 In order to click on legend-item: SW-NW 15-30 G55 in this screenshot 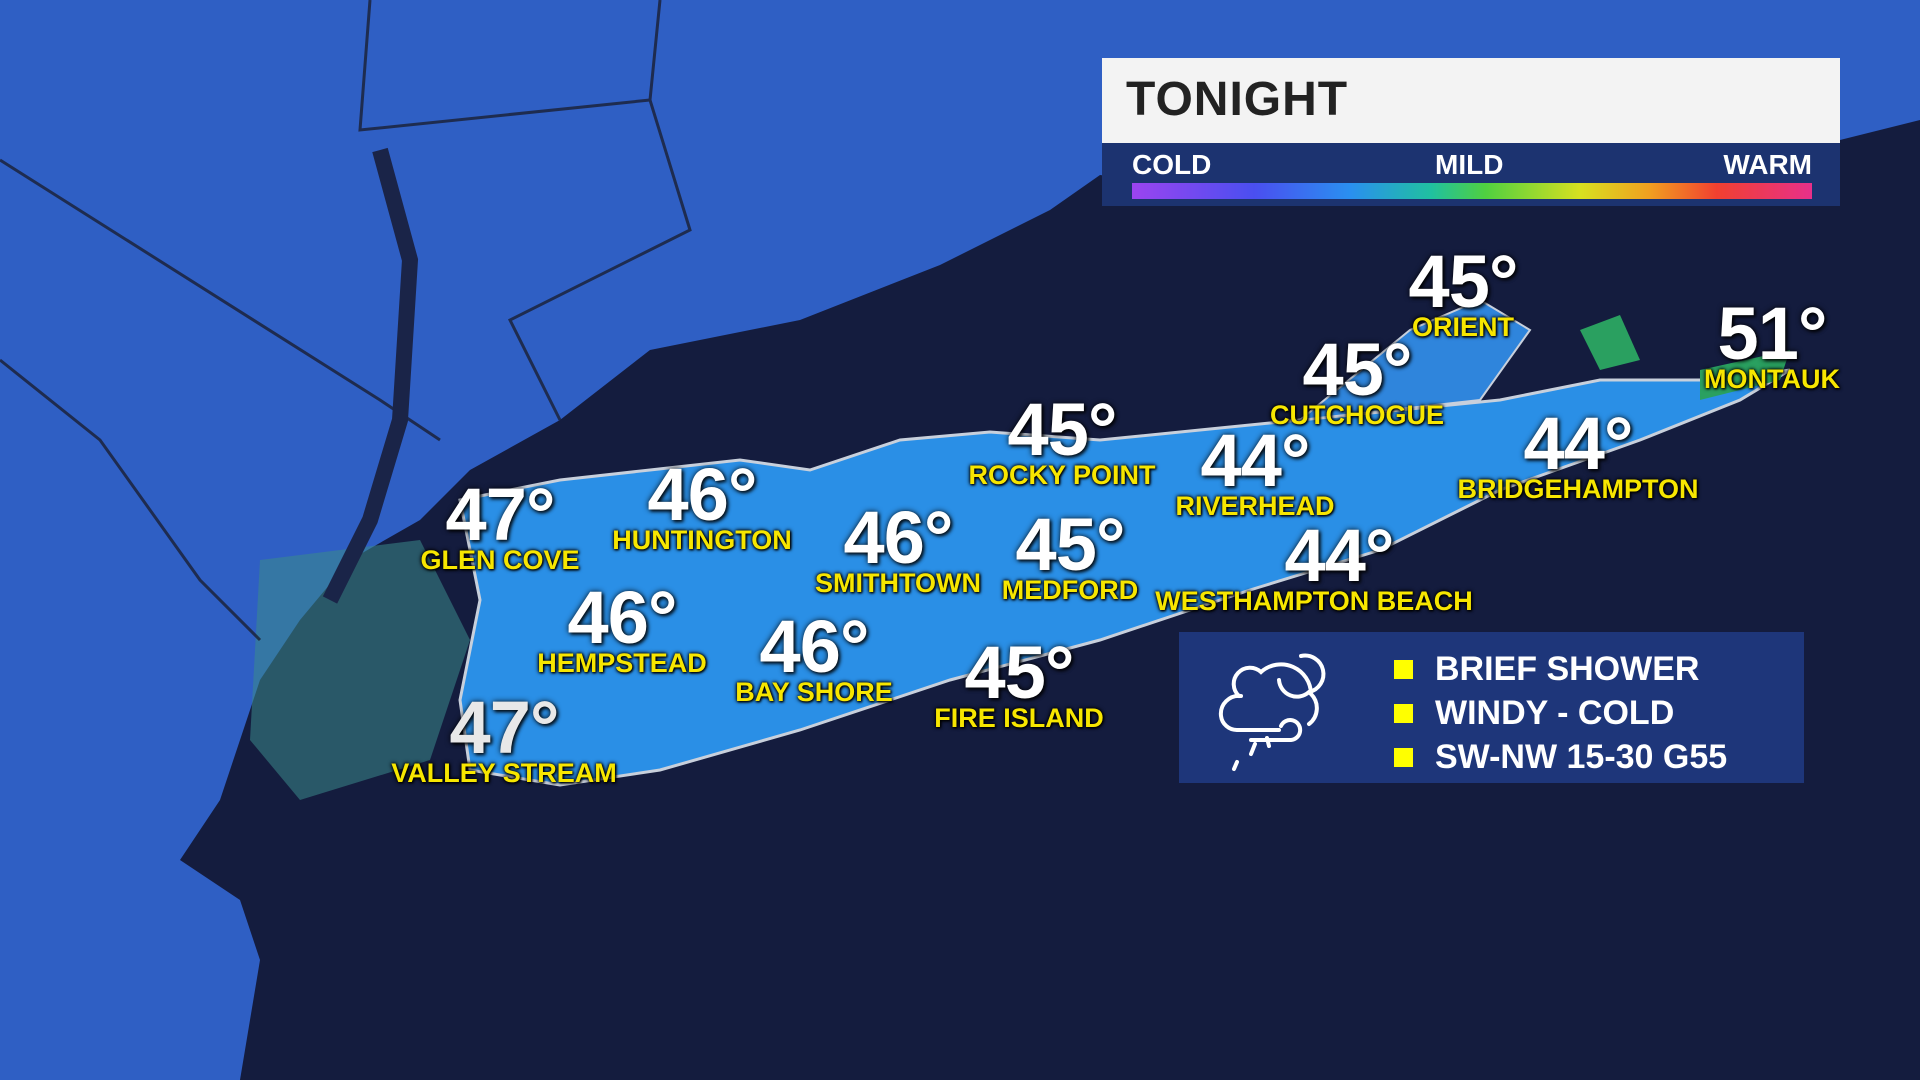, I will do `click(1560, 757)`.